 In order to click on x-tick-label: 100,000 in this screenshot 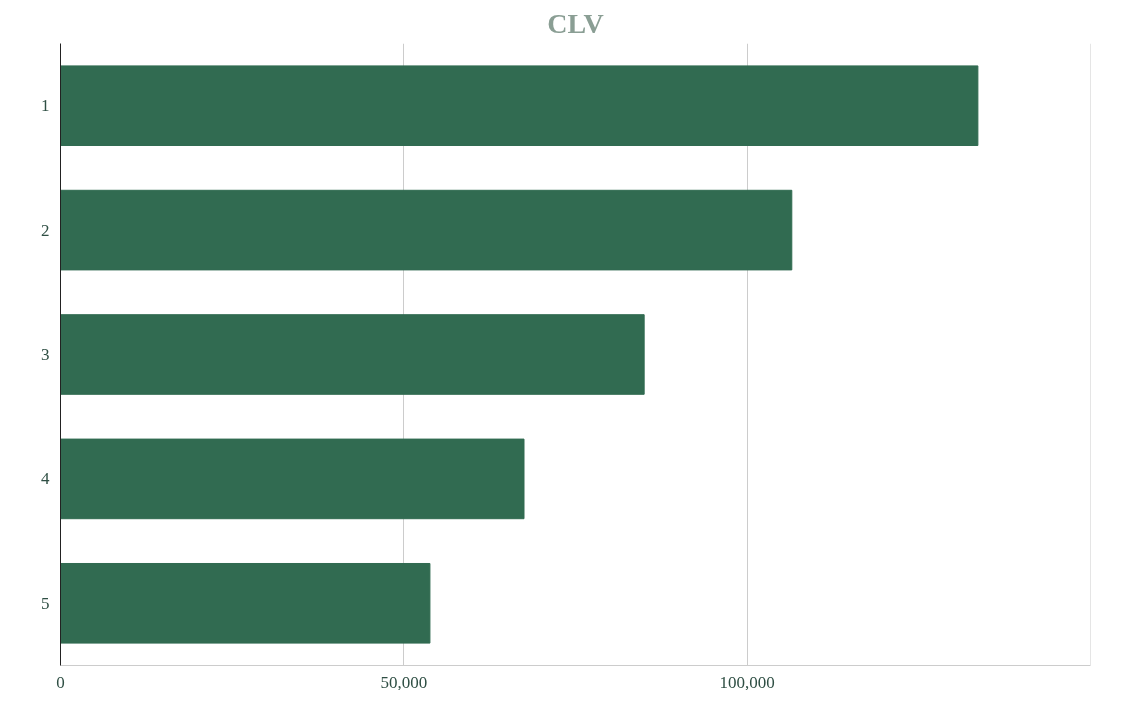, I will do `click(747, 682)`.